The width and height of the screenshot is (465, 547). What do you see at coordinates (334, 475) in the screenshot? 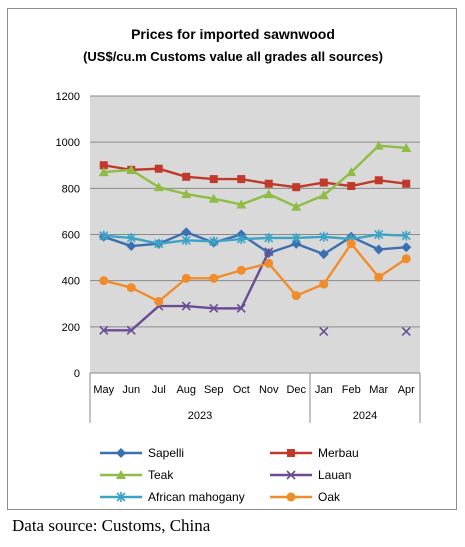
I see `legend-label: Lauan` at bounding box center [334, 475].